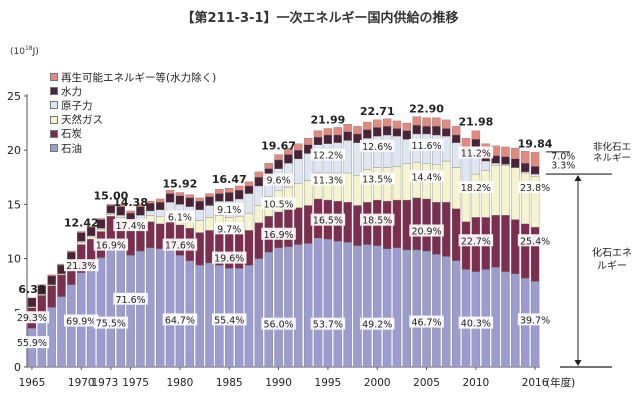  What do you see at coordinates (426, 323) in the screenshot?
I see `share-label: 46.7%` at bounding box center [426, 323].